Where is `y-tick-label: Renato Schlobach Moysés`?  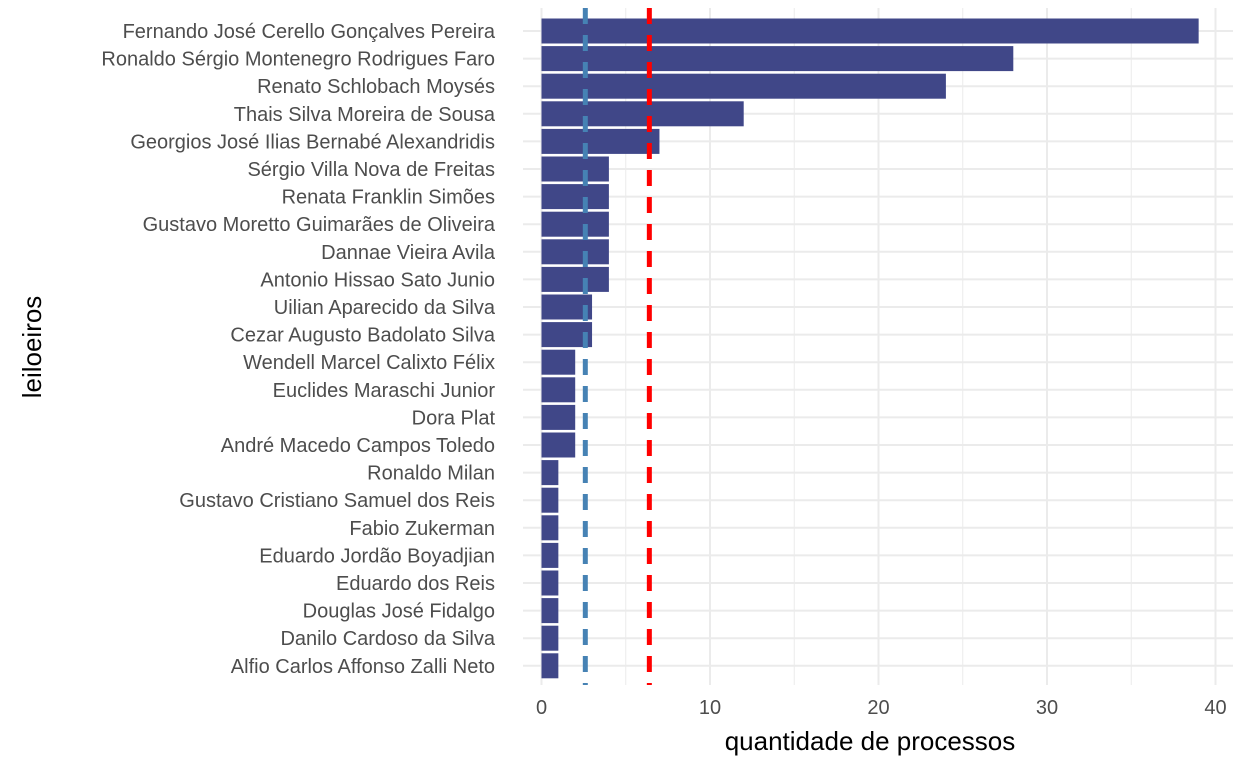
y-tick-label: Renato Schlobach Moysés is located at coordinates (376, 87).